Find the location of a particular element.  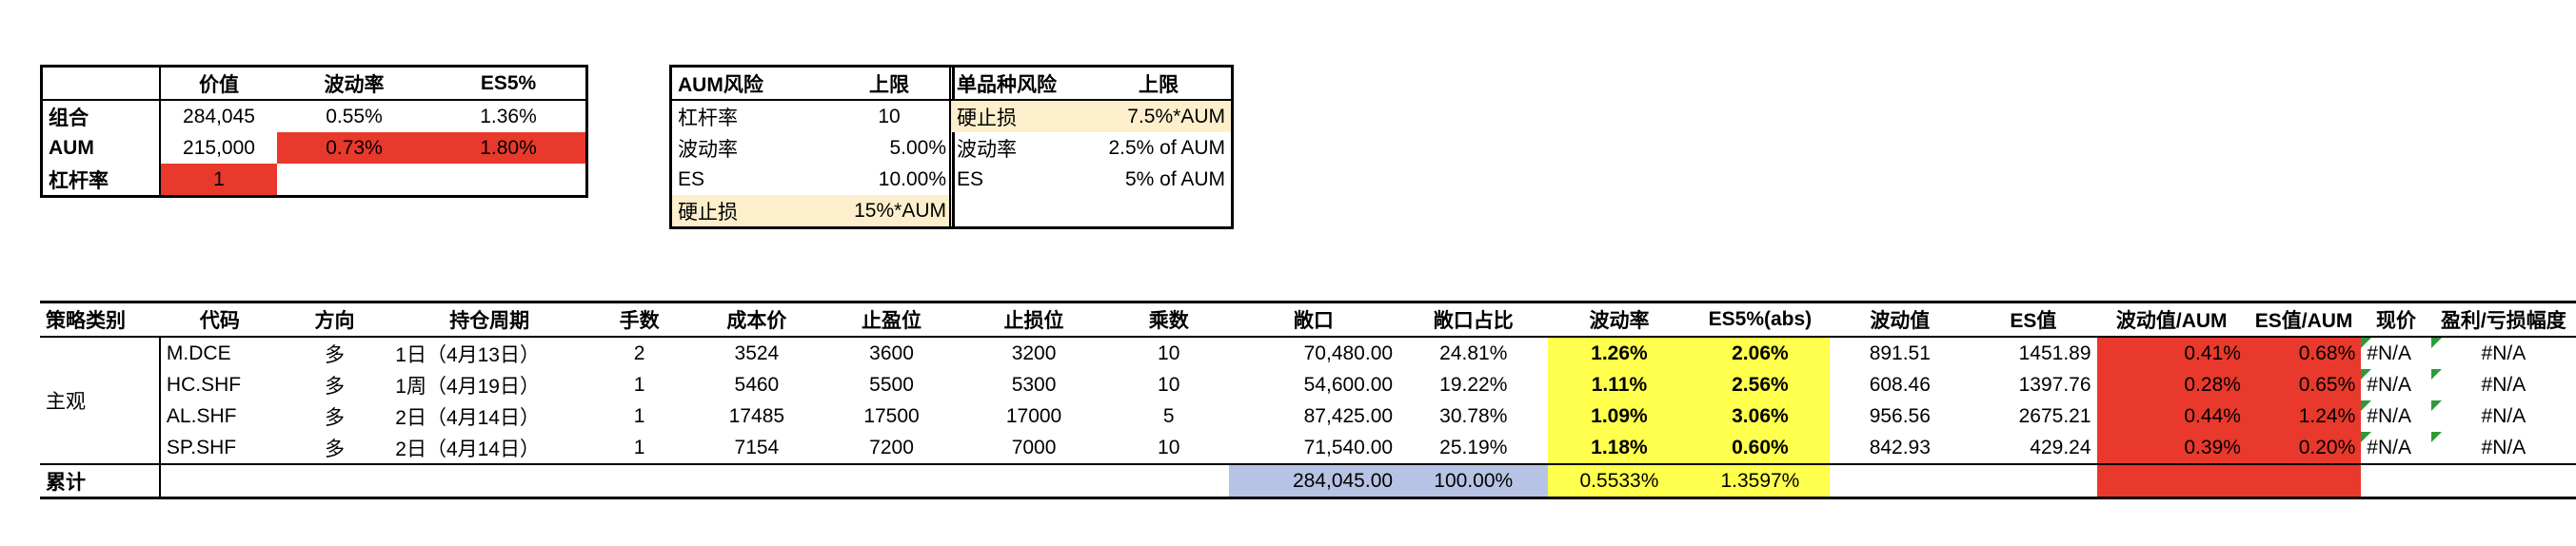

cell-es: 0.60% is located at coordinates (1760, 448).